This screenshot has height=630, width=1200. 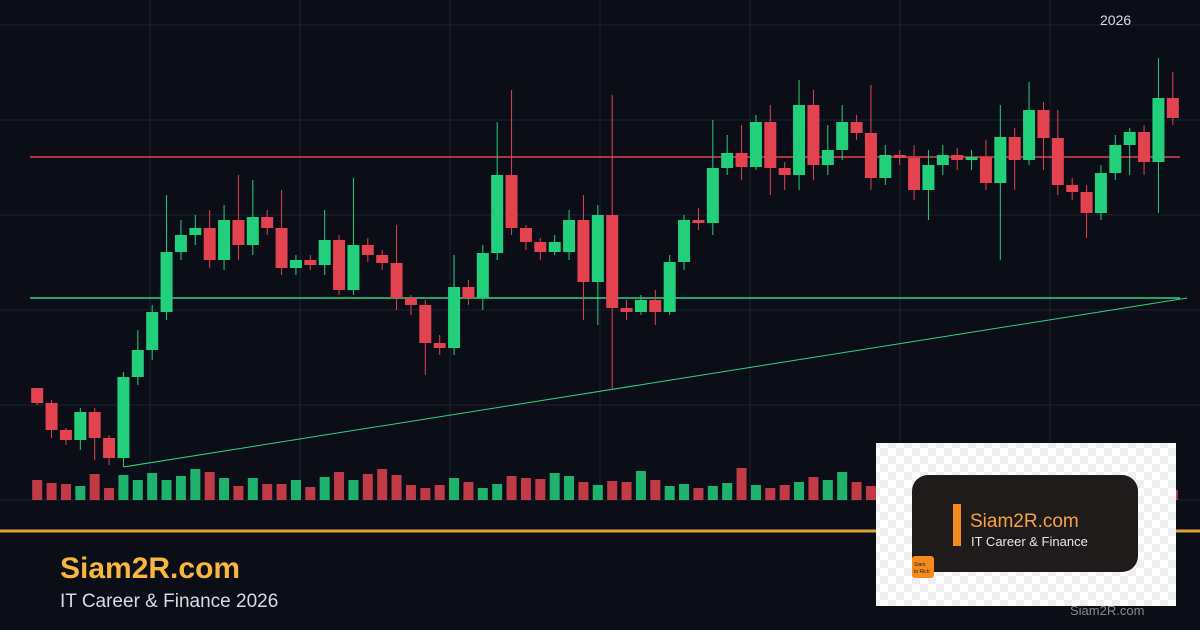 I want to click on card-title: Siam2R.com, so click(x=1024, y=521).